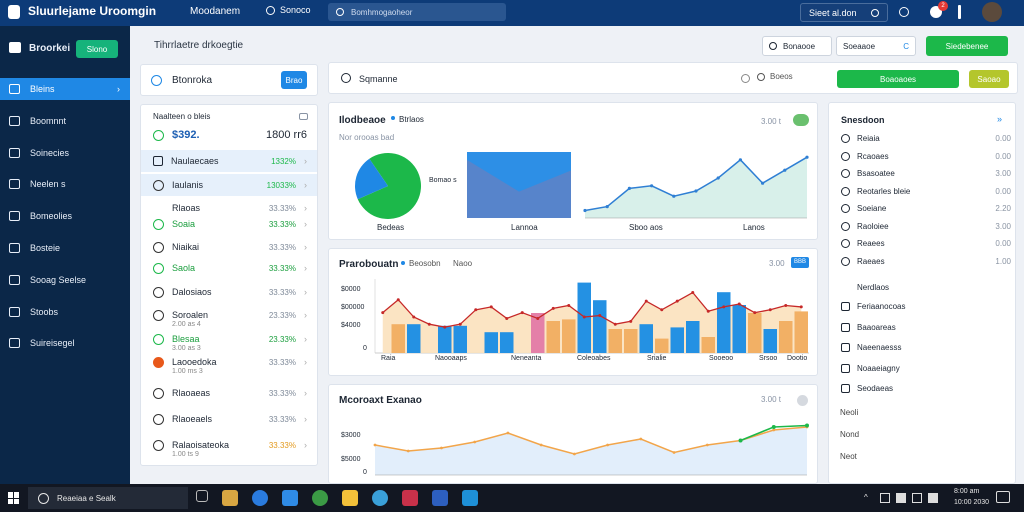  I want to click on sidebar-item-0: Bleins ›, so click(65, 89).